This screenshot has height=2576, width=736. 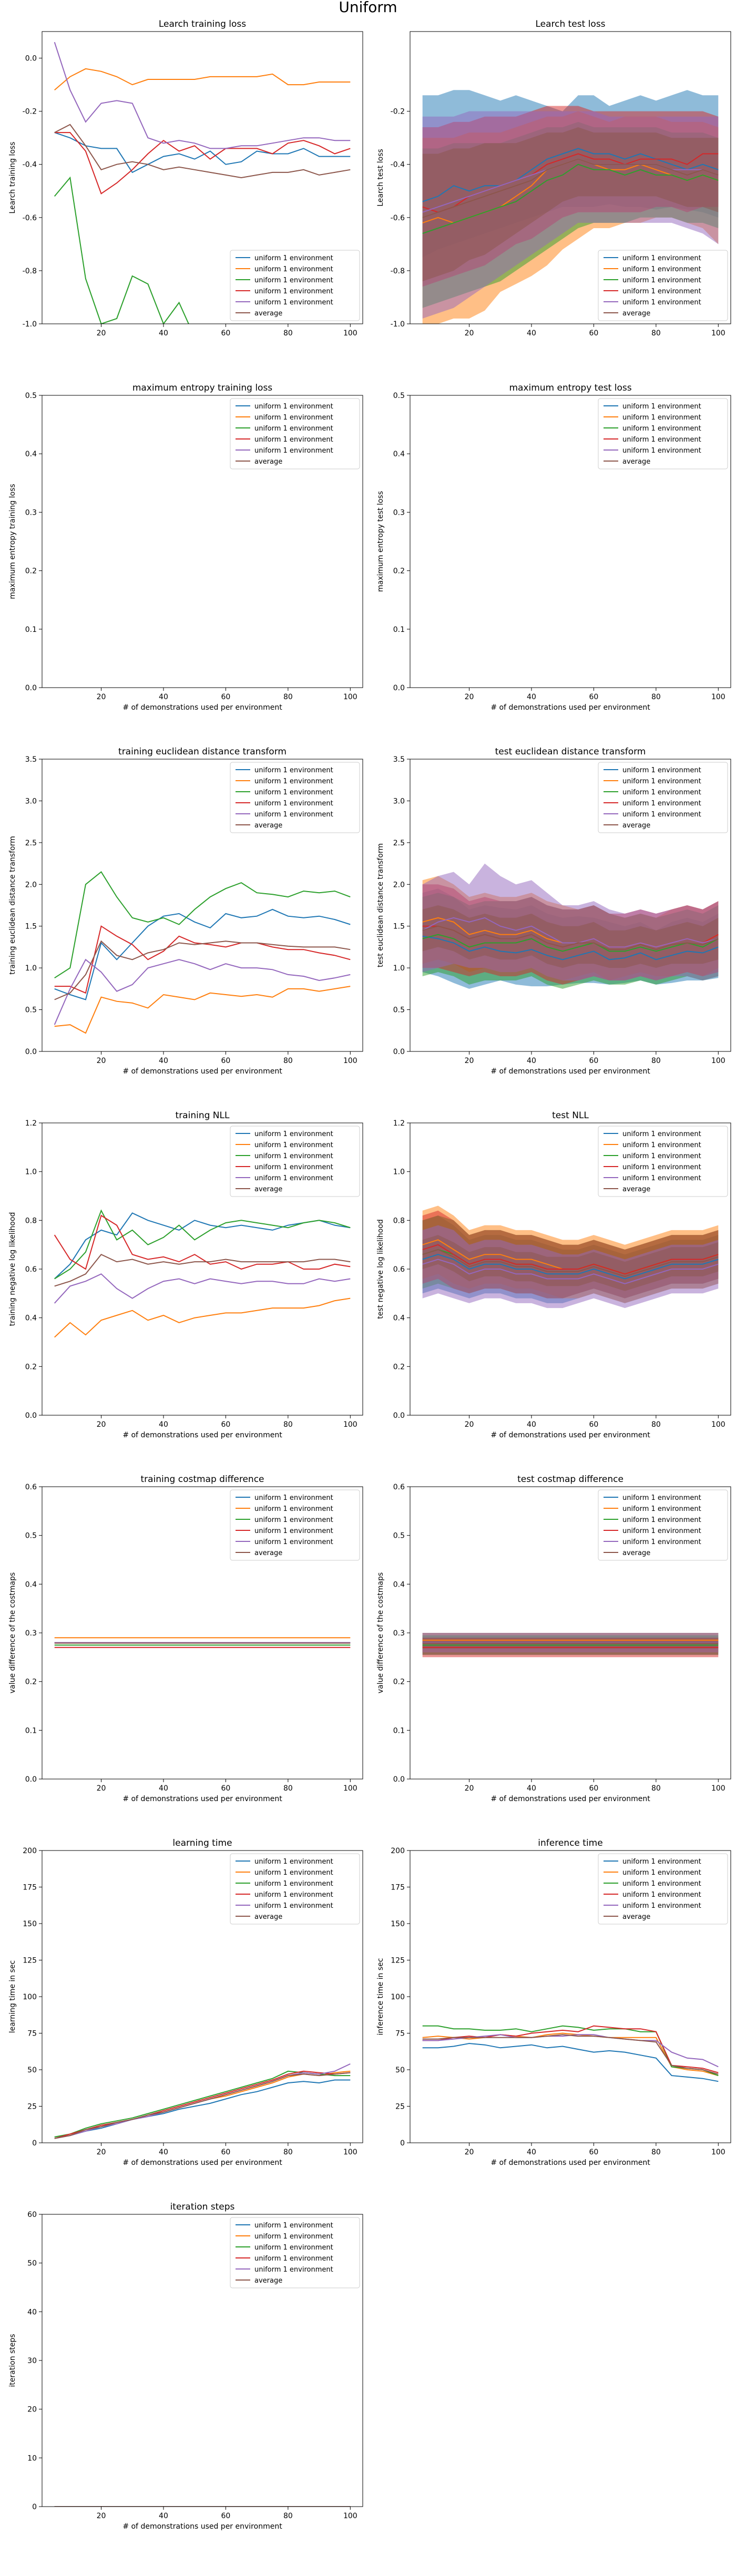 I want to click on chart-title: Learch test loss, so click(x=570, y=24).